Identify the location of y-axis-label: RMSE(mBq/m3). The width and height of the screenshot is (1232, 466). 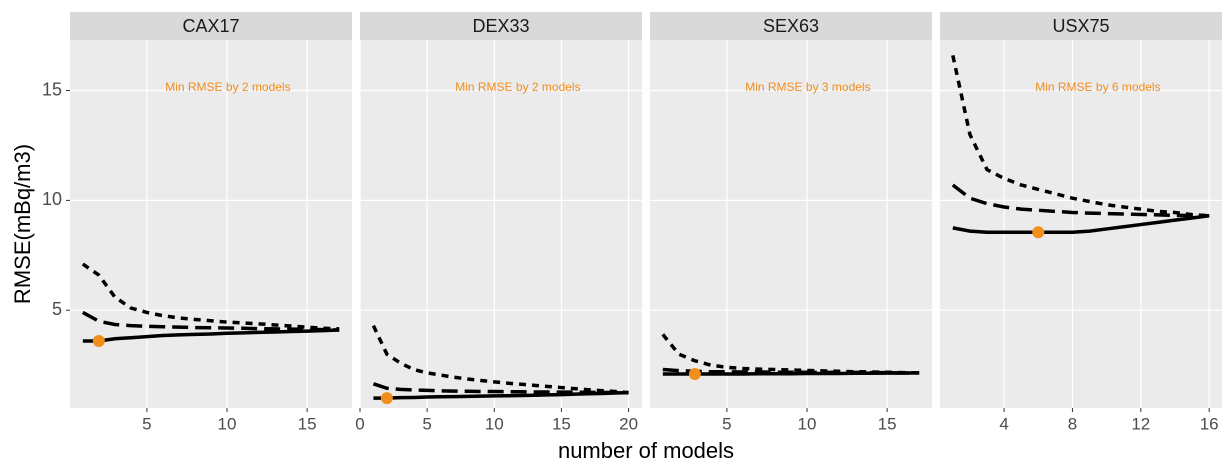
(22, 224).